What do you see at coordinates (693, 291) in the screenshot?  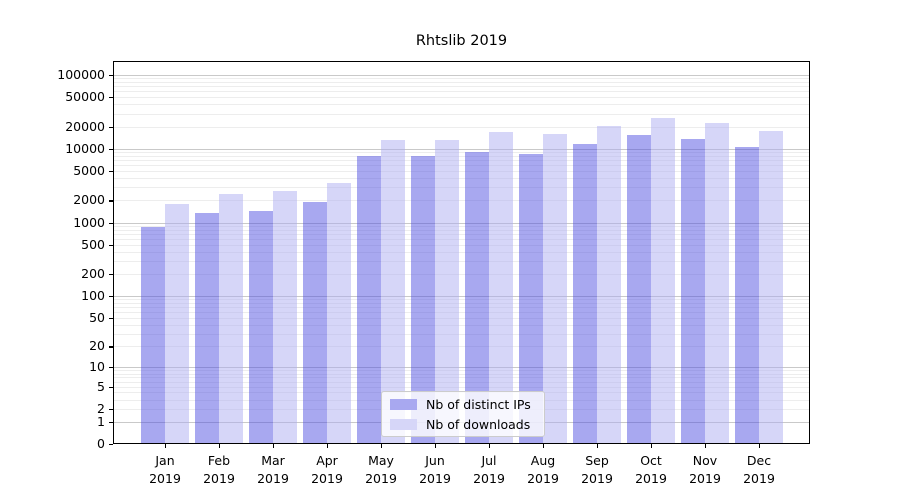 I see `bar-distinct-ips-nov-2019` at bounding box center [693, 291].